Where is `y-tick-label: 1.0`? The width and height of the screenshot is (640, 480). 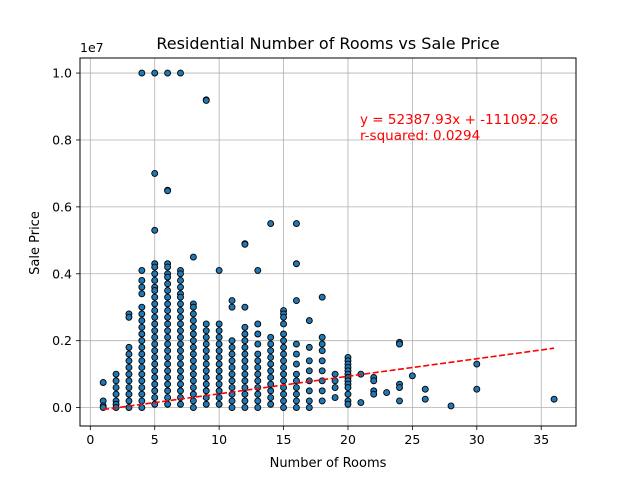
y-tick-label: 1.0 is located at coordinates (62, 73).